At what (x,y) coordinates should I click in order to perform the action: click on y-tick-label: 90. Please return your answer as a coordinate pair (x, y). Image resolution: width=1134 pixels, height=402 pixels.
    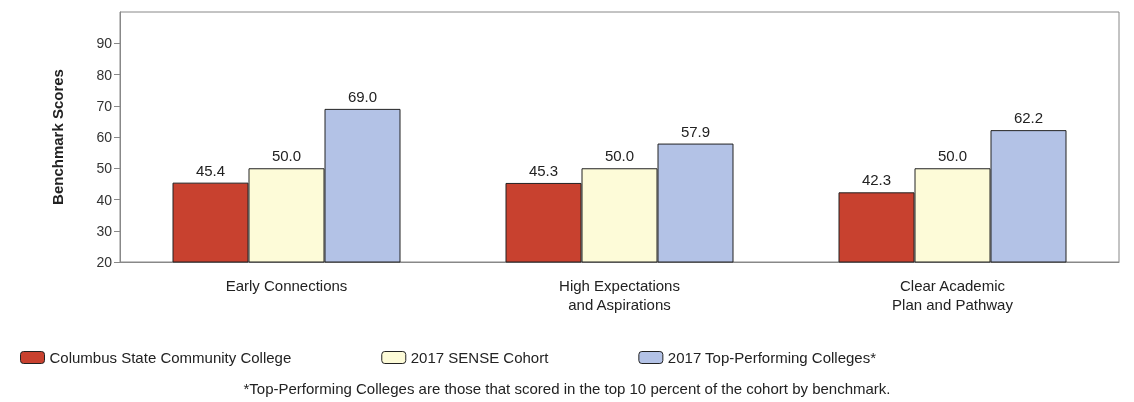
    Looking at the image, I should click on (104, 43).